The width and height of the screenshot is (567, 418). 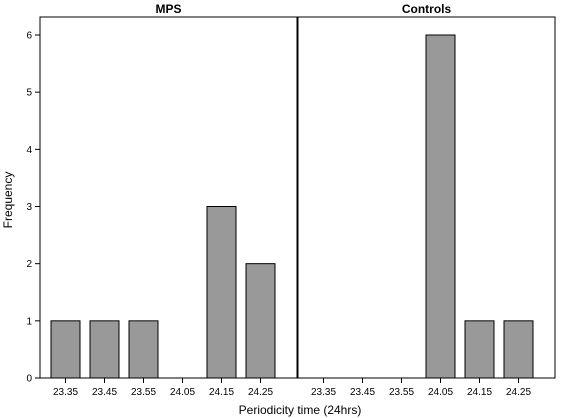 What do you see at coordinates (29, 379) in the screenshot?
I see `y-tick-label: 0` at bounding box center [29, 379].